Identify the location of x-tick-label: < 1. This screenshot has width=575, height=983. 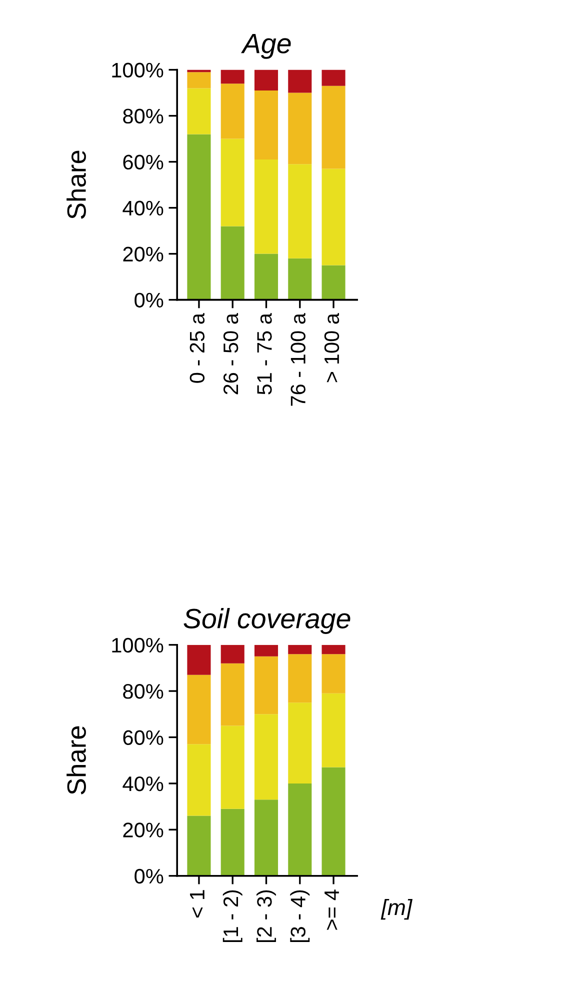
(197, 904).